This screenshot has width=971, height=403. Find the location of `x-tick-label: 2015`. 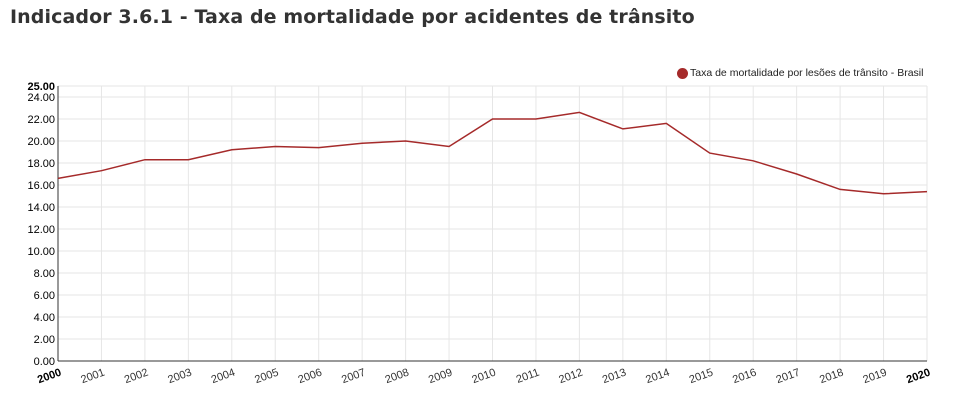

x-tick-label: 2015 is located at coordinates (701, 377).